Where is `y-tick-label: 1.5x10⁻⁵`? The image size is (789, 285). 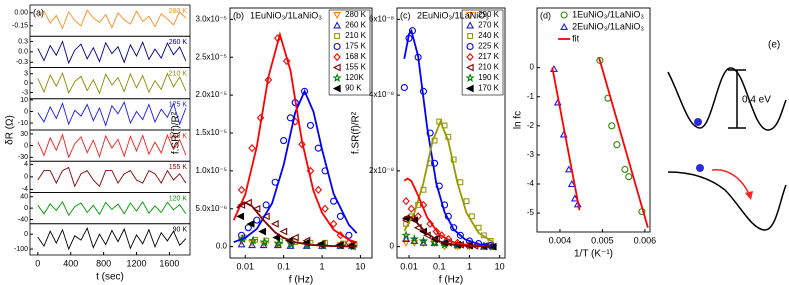 y-tick-label: 1.5x10⁻⁵ is located at coordinates (211, 132).